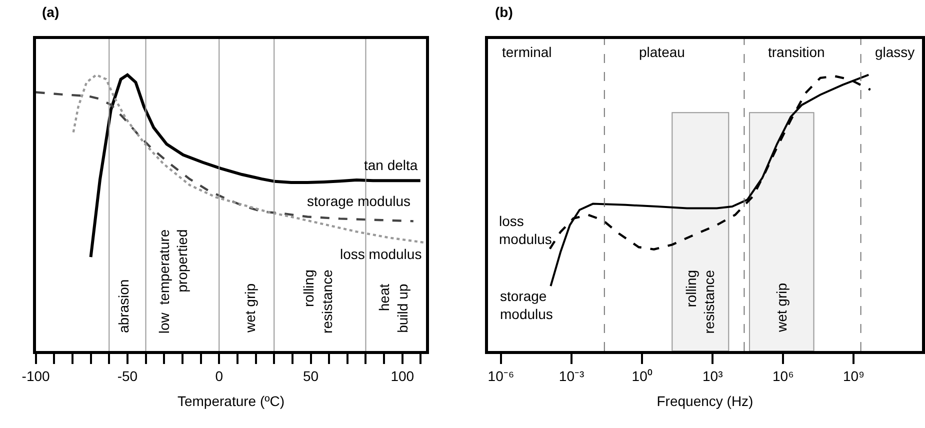 Image resolution: width=925 pixels, height=428 pixels. Describe the element at coordinates (571, 376) in the screenshot. I see `x-tick-label: 10⁻³` at that location.